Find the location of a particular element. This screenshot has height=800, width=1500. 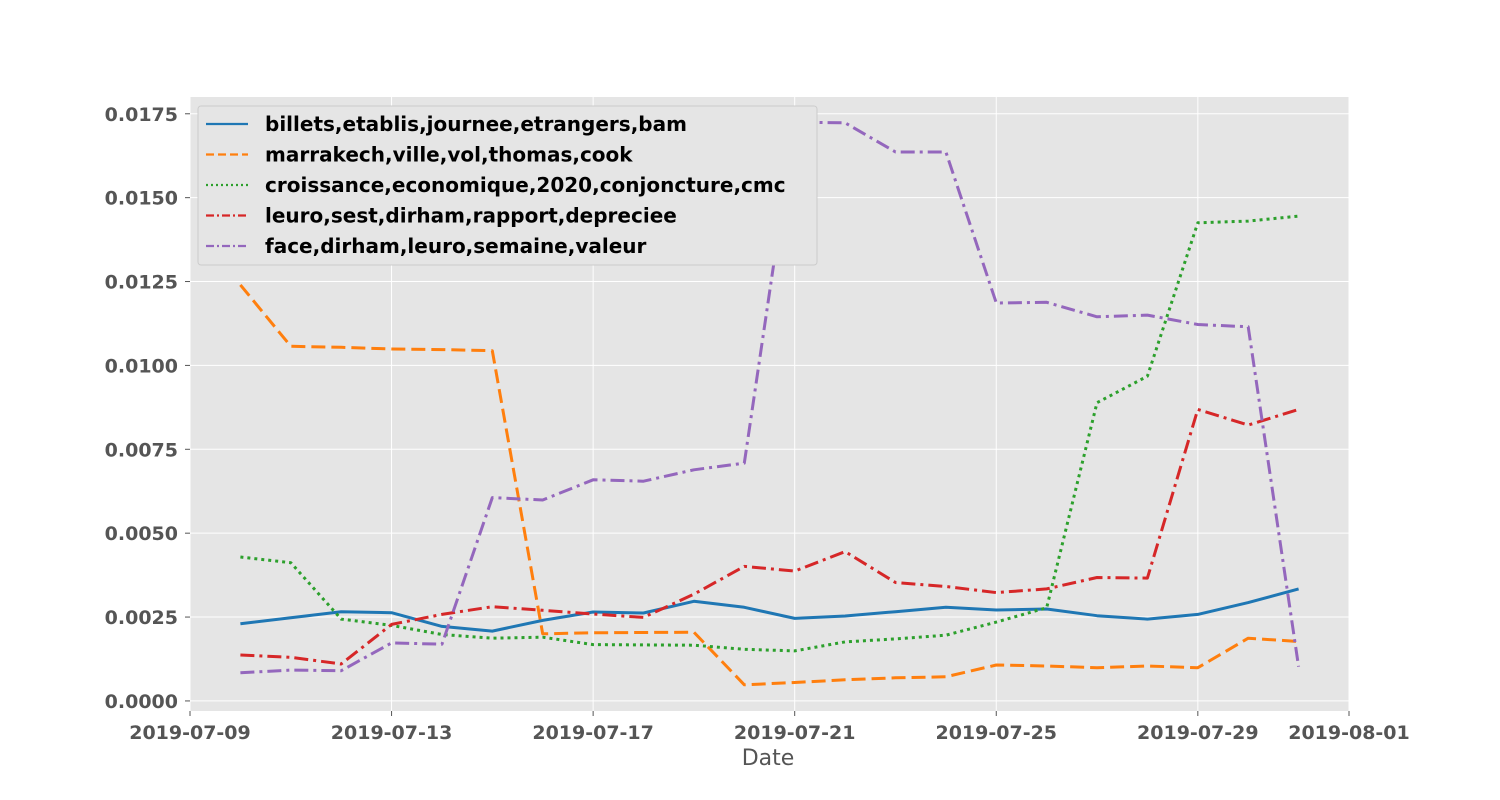

y-tick-label: 0.0025 is located at coordinates (141, 618).